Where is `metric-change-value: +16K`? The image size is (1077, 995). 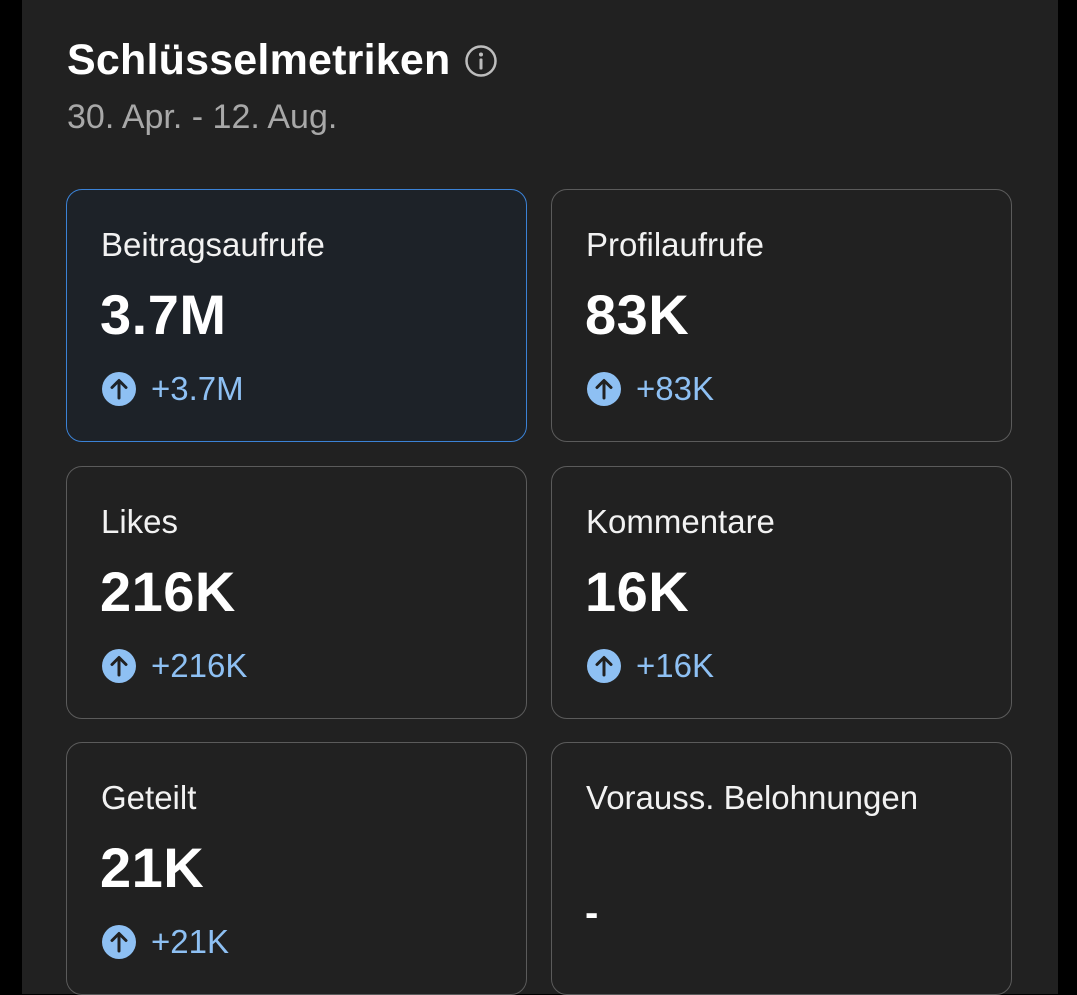
metric-change-value: +16K is located at coordinates (675, 665).